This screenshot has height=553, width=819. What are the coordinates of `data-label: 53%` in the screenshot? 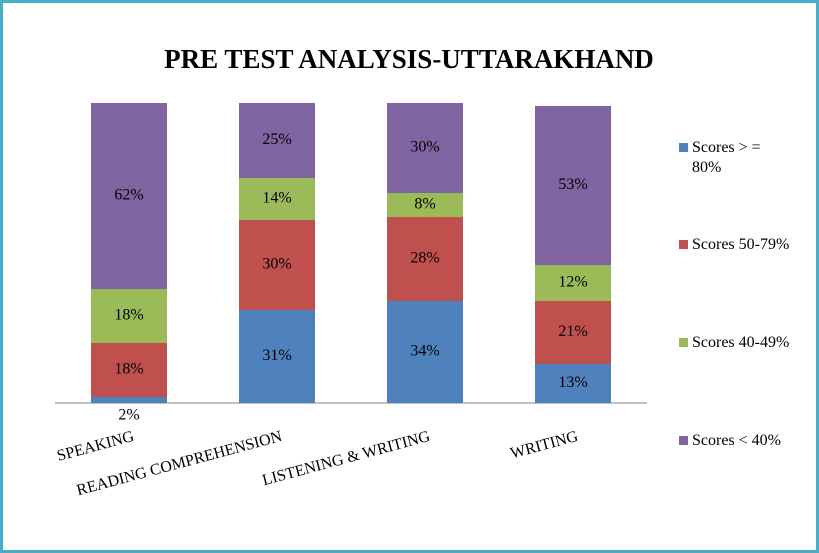 It's located at (572, 184).